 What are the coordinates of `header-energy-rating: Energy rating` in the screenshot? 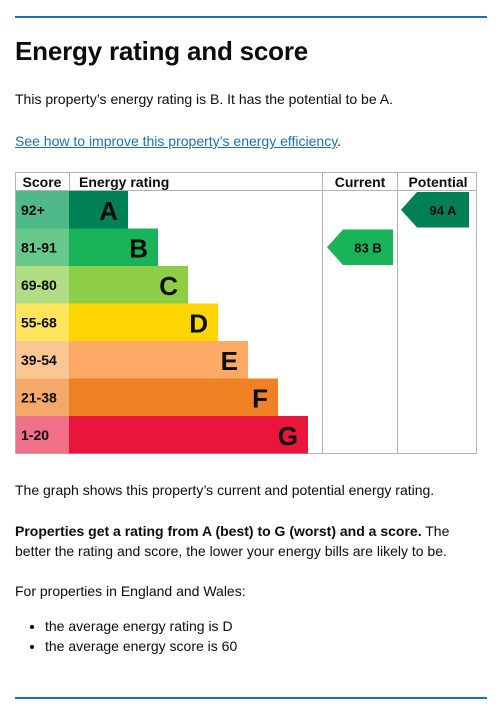 It's located at (124, 182).